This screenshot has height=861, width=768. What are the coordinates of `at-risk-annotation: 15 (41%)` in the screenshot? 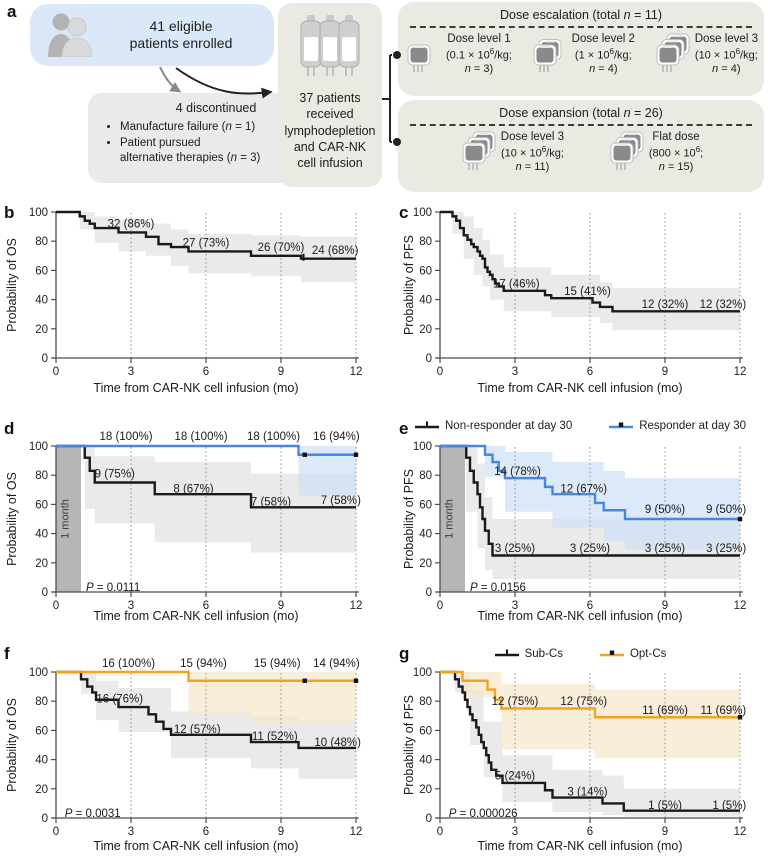 It's located at (587, 292).